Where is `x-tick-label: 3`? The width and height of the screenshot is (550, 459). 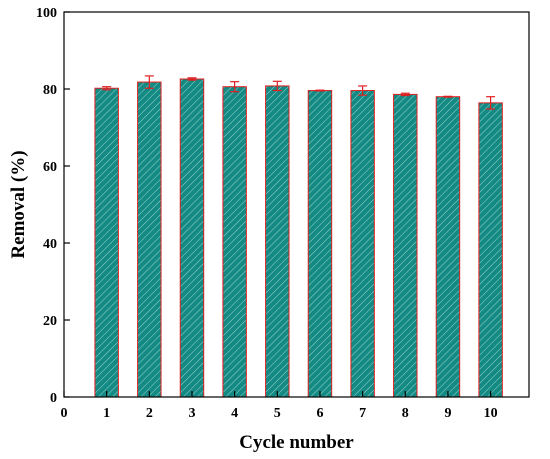
x-tick-label: 3 is located at coordinates (191, 413).